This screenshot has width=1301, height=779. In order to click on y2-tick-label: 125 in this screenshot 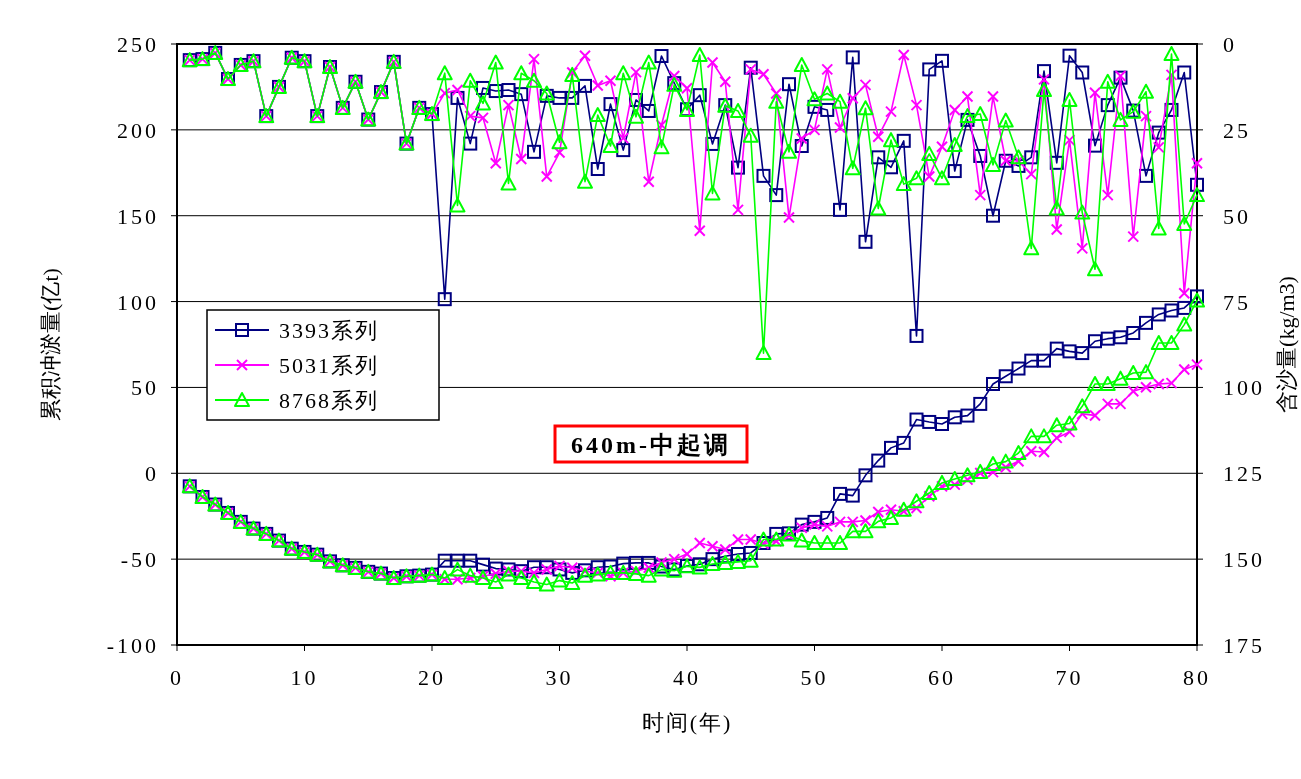, I will do `click(1244, 474)`.